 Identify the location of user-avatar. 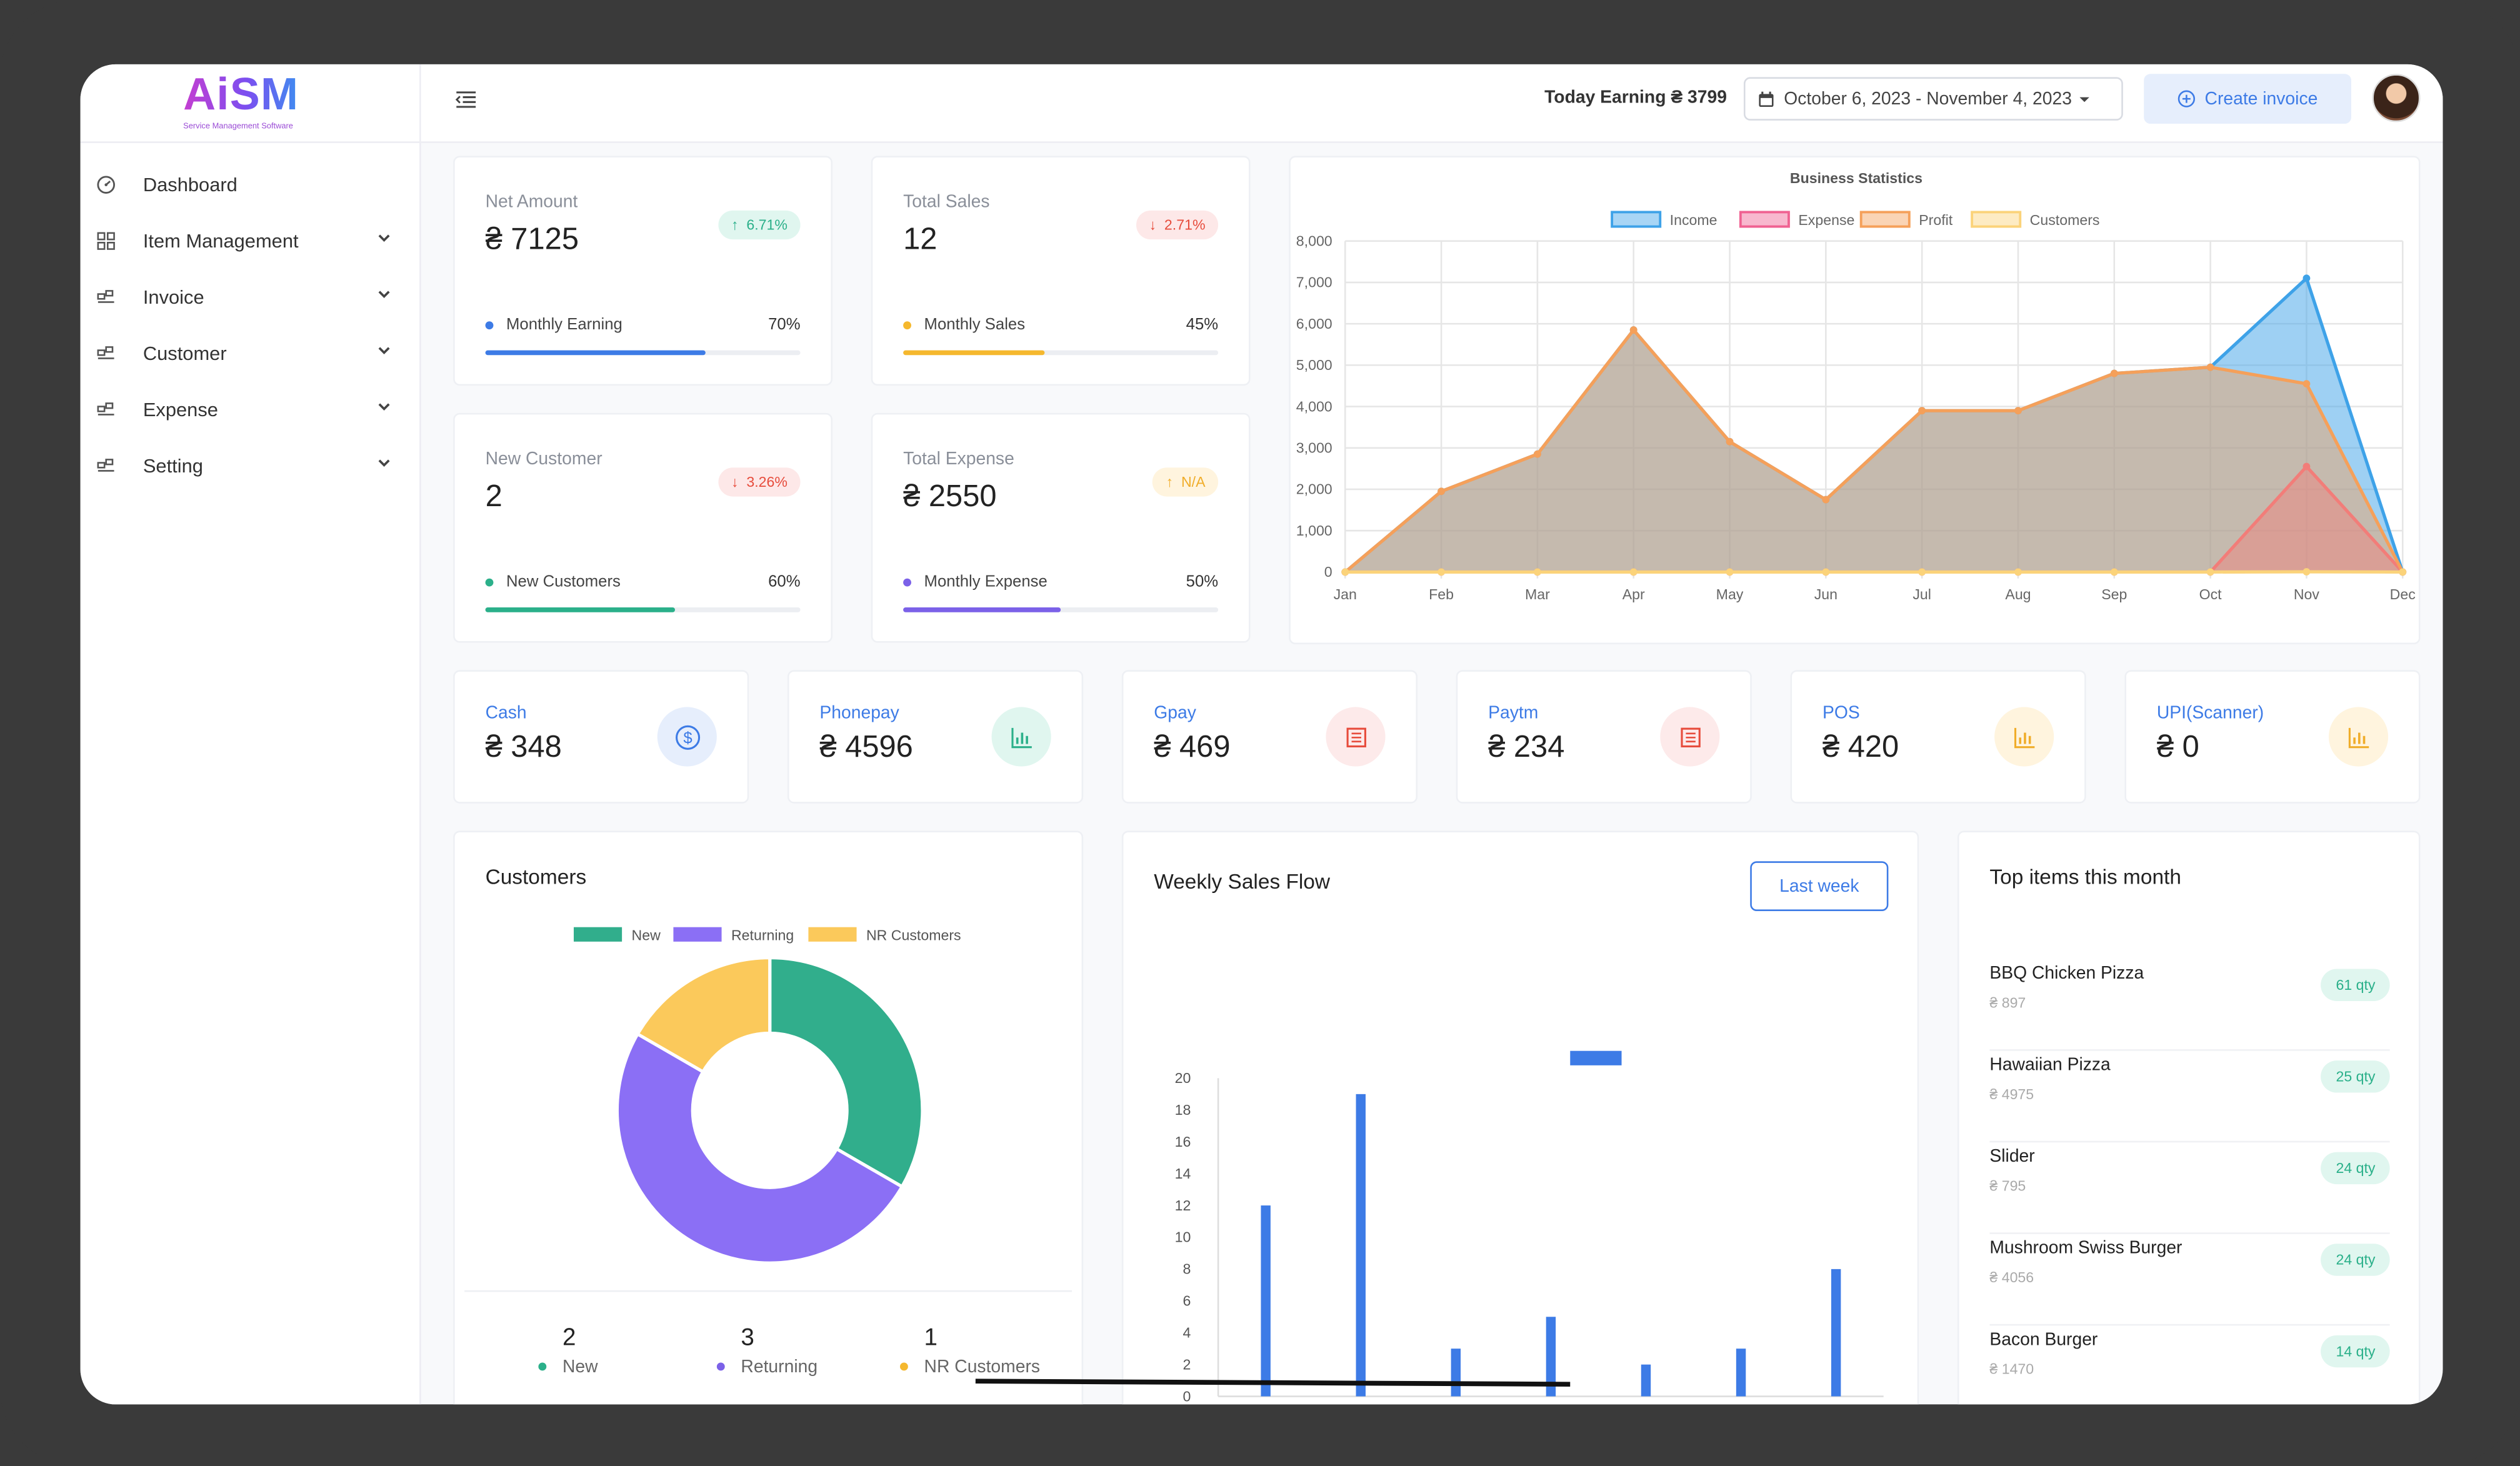
(2396, 98).